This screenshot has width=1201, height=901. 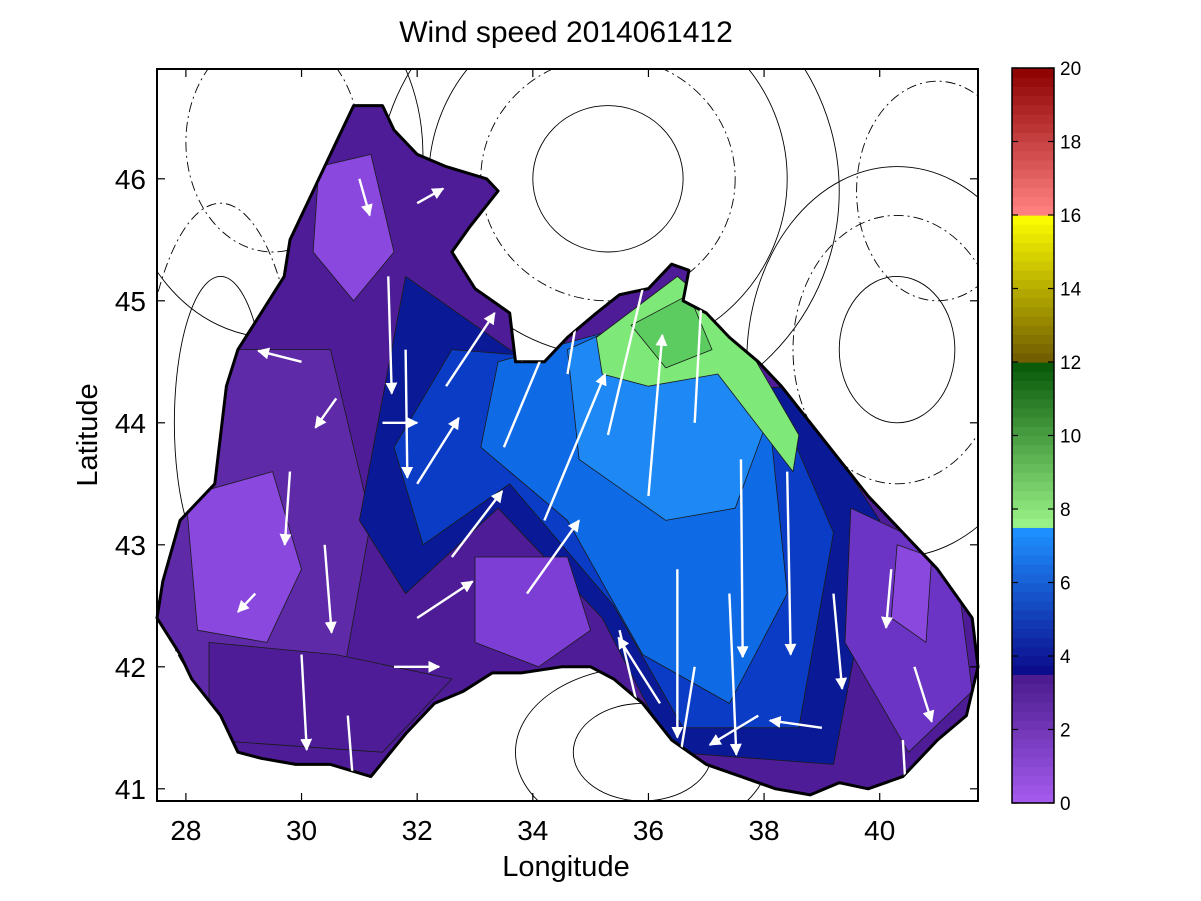 I want to click on speed-region, so click(x=671, y=331).